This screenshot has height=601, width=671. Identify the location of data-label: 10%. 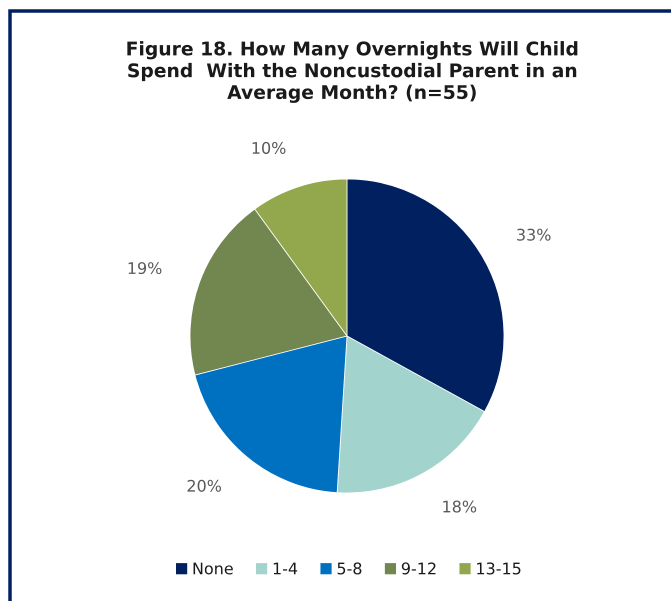
(269, 148).